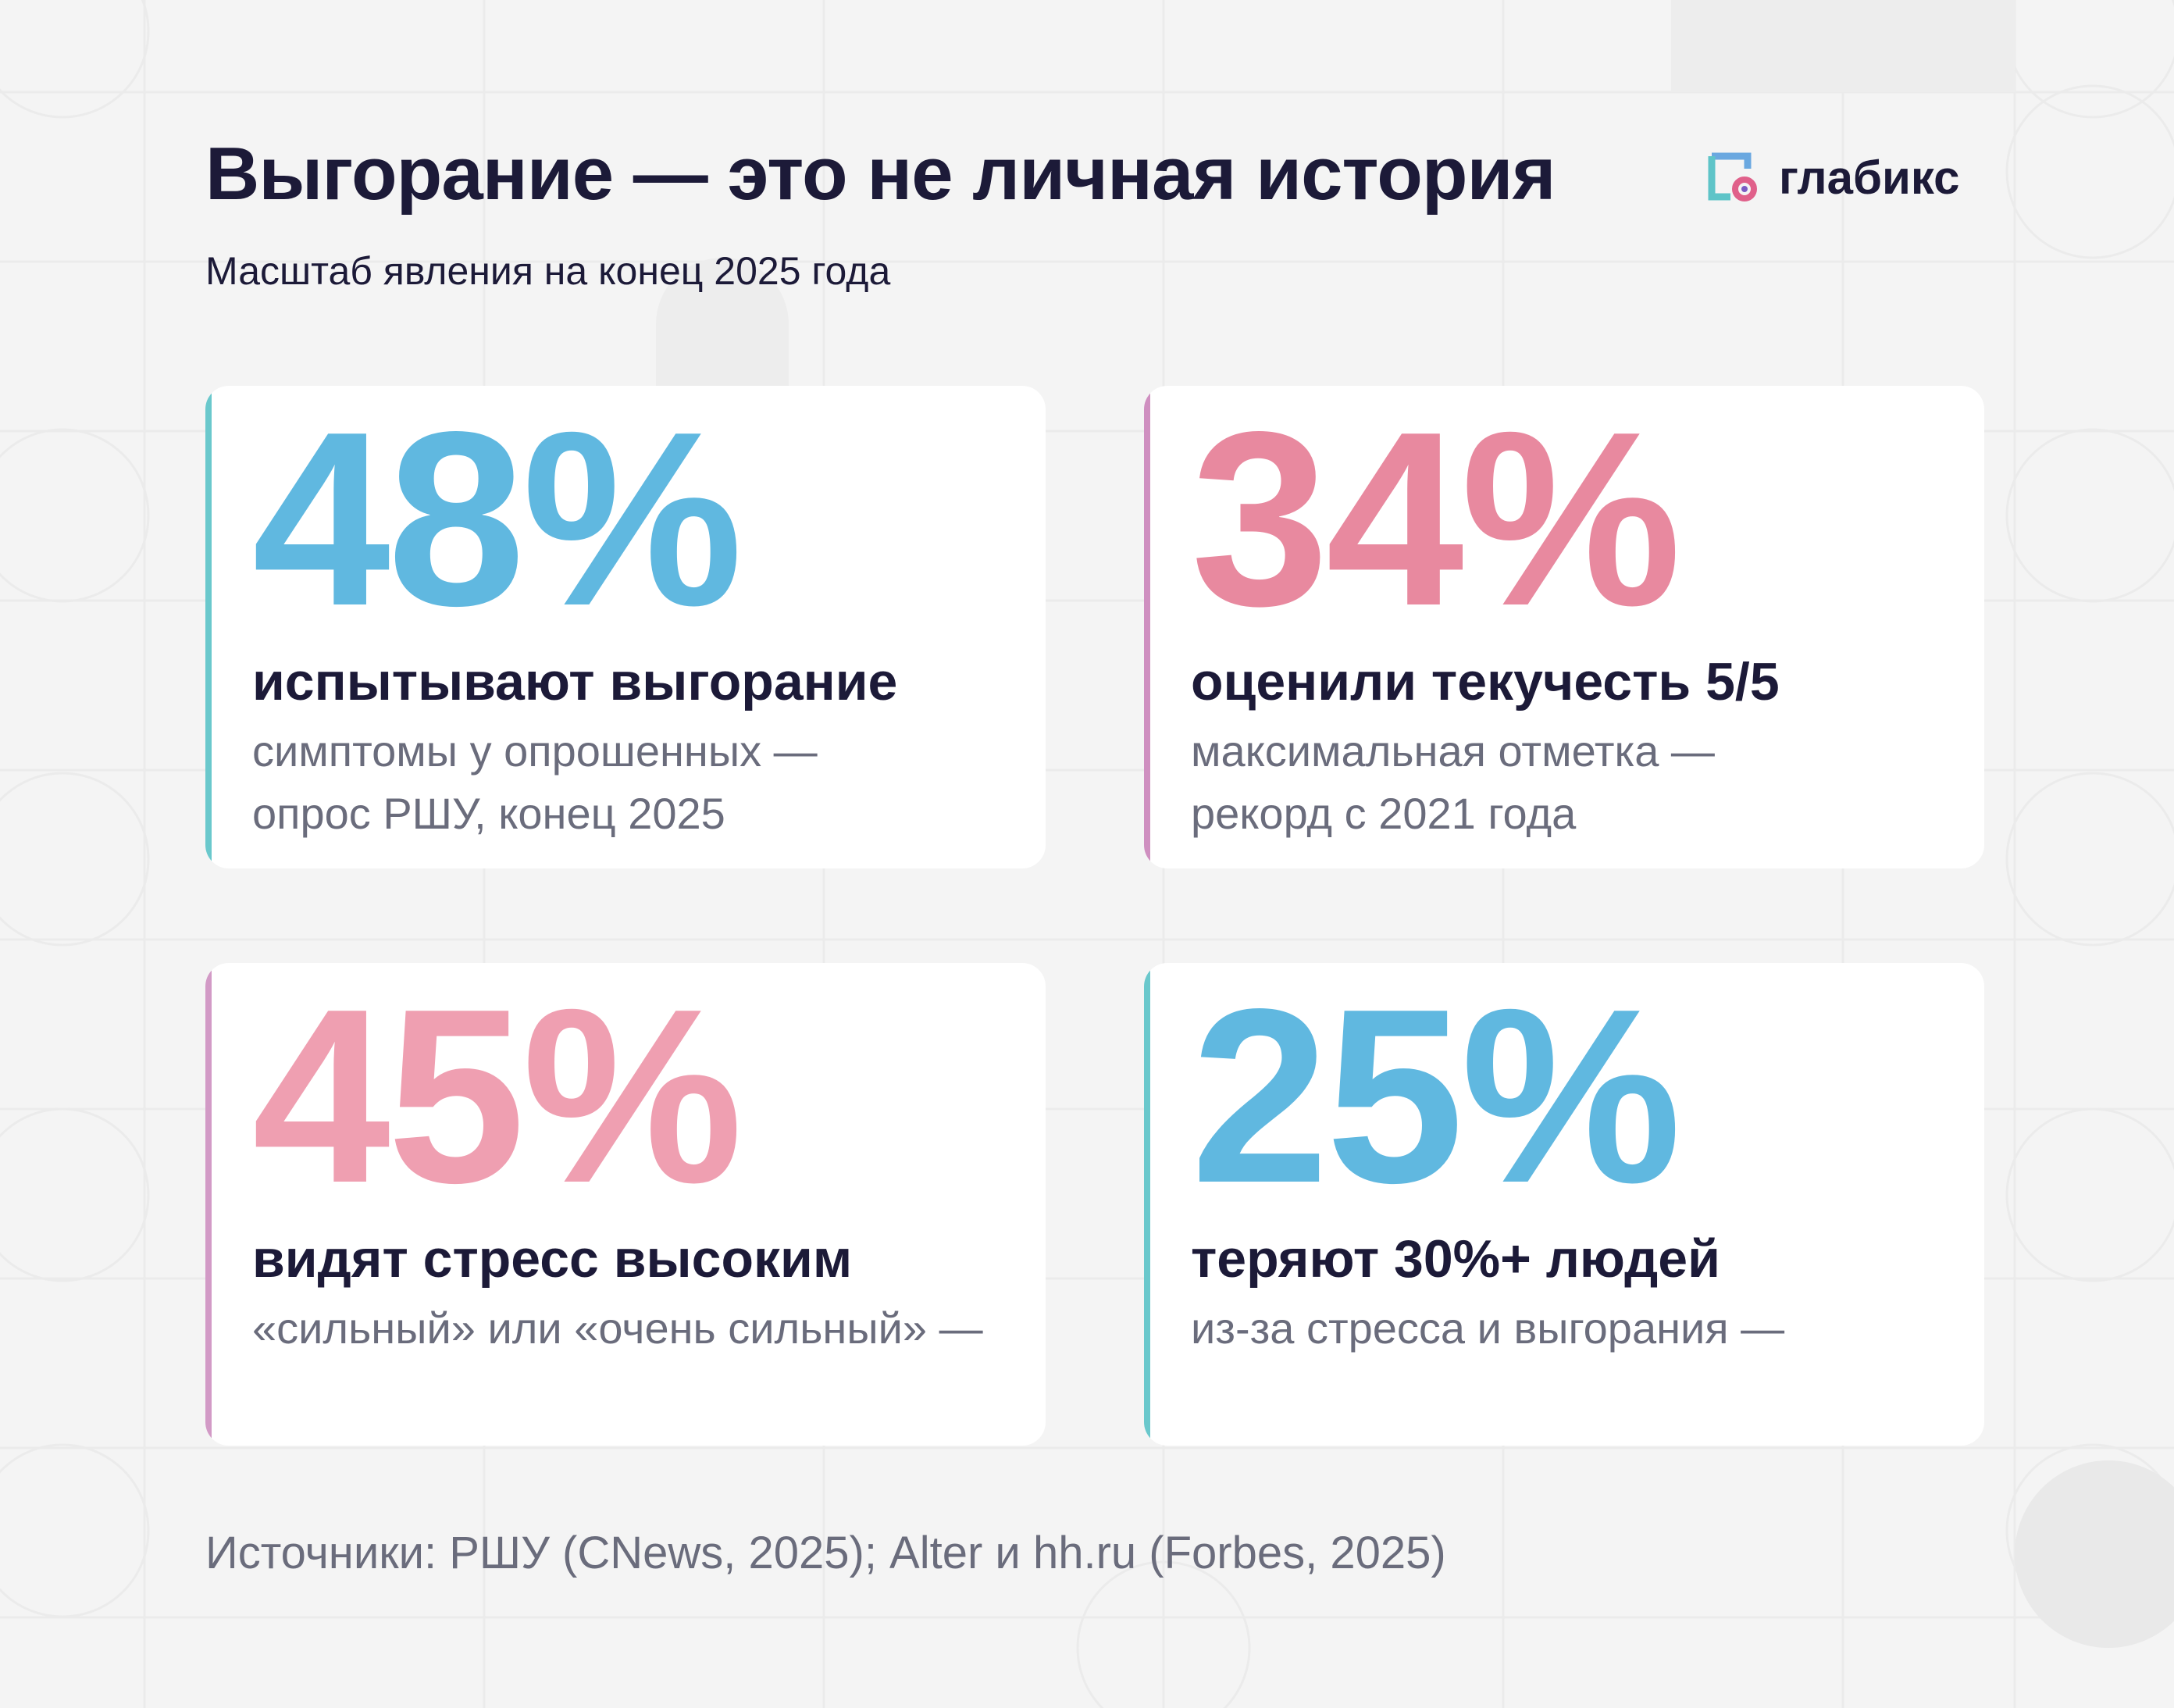 This screenshot has width=2174, height=1708. What do you see at coordinates (548, 271) in the screenshot?
I see `page-subtitle: Масштаб явления на конец 2025 года` at bounding box center [548, 271].